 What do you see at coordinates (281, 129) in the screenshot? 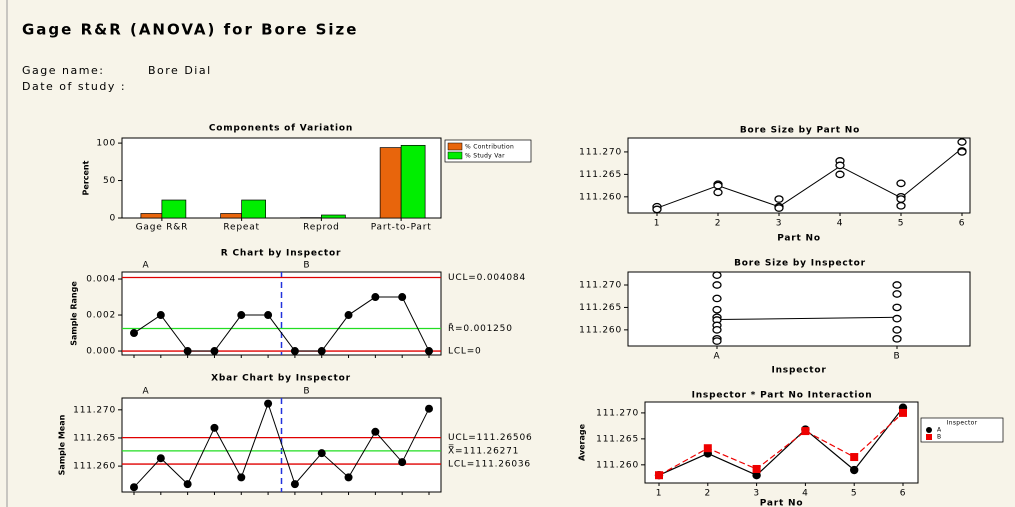
I see `chart-title: Components of Variation` at bounding box center [281, 129].